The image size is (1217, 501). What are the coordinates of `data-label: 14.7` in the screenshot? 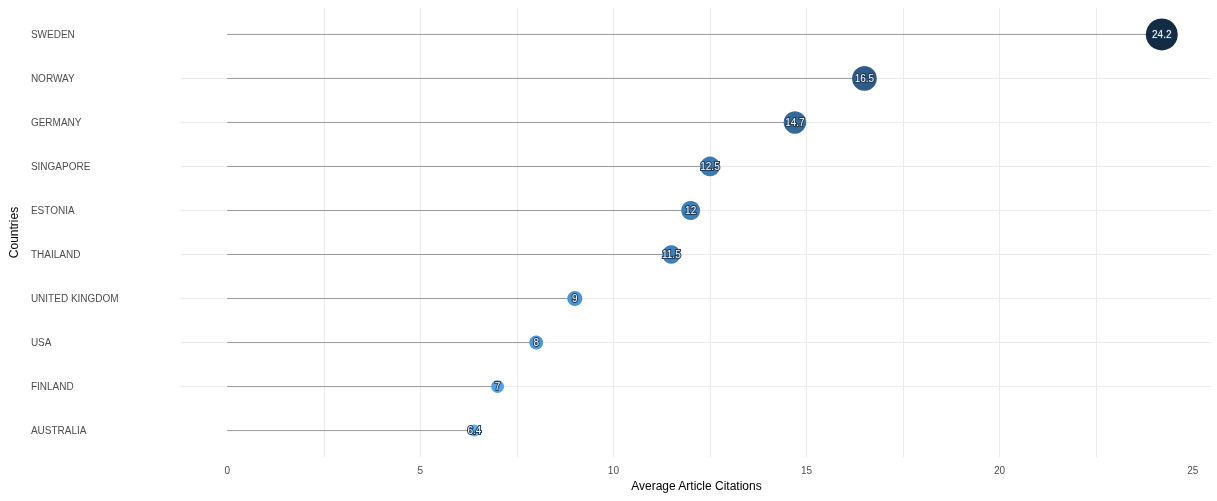 It's located at (795, 122).